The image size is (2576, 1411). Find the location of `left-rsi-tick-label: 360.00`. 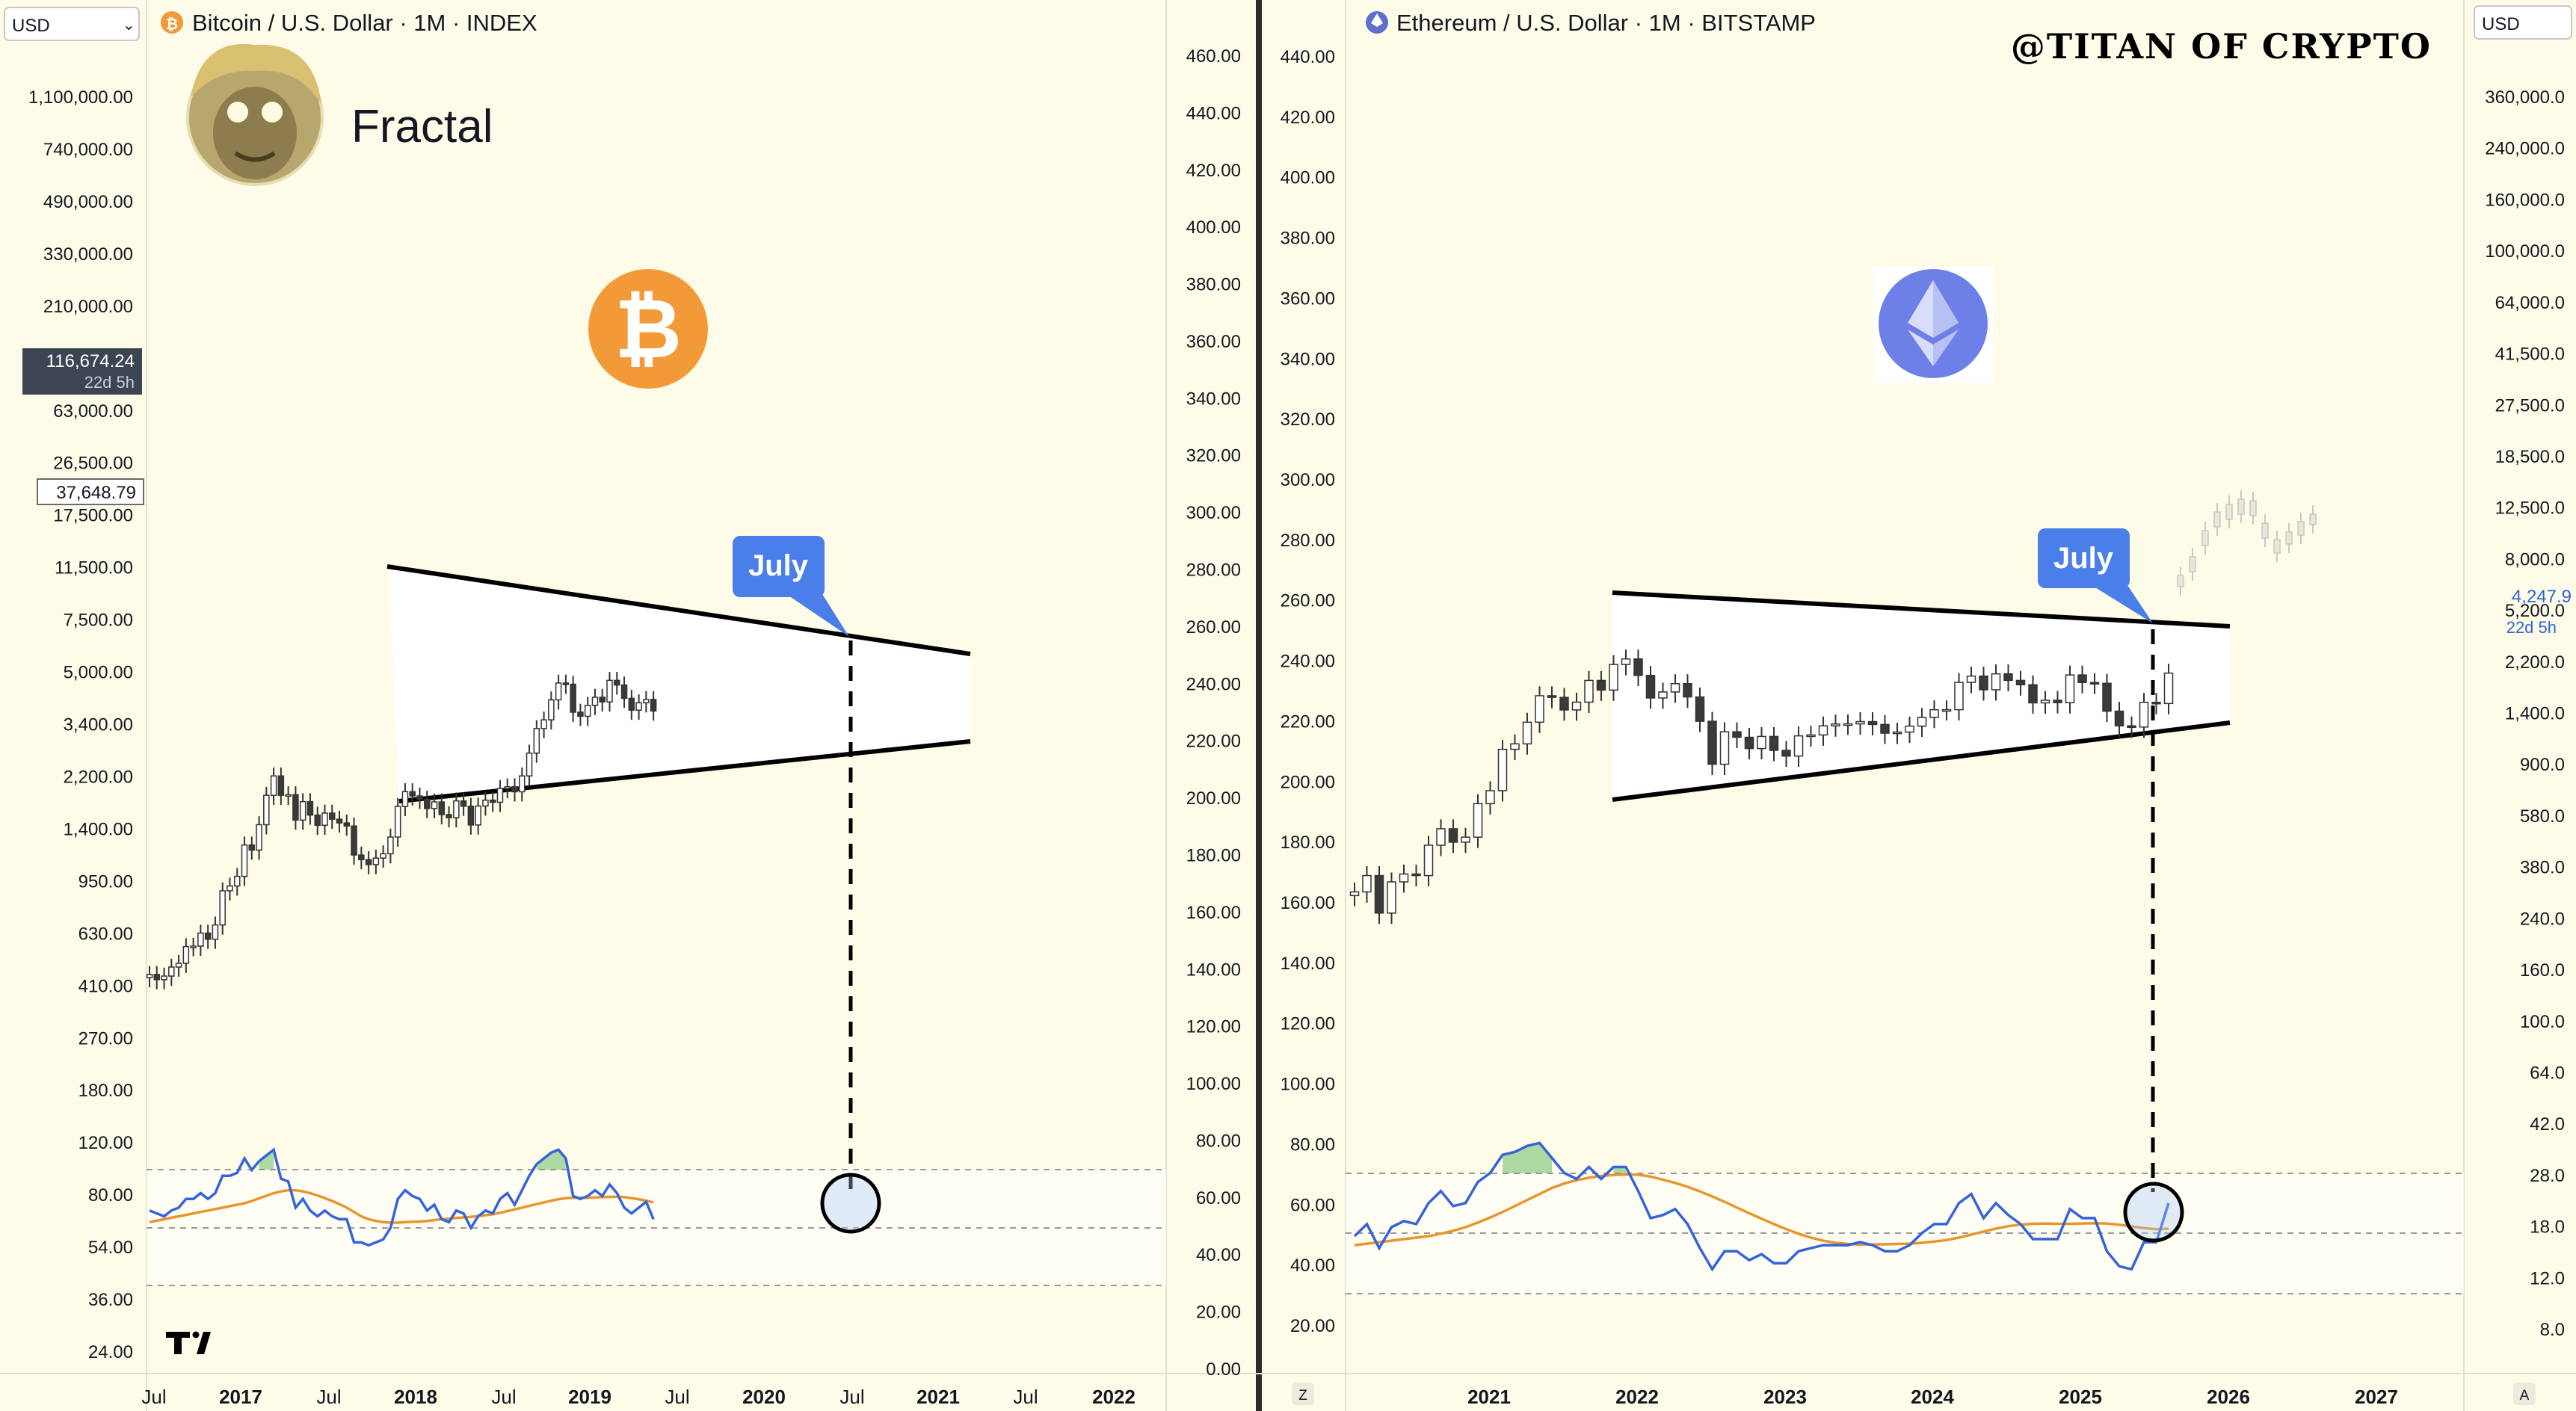

left-rsi-tick-label: 360.00 is located at coordinates (1213, 342).